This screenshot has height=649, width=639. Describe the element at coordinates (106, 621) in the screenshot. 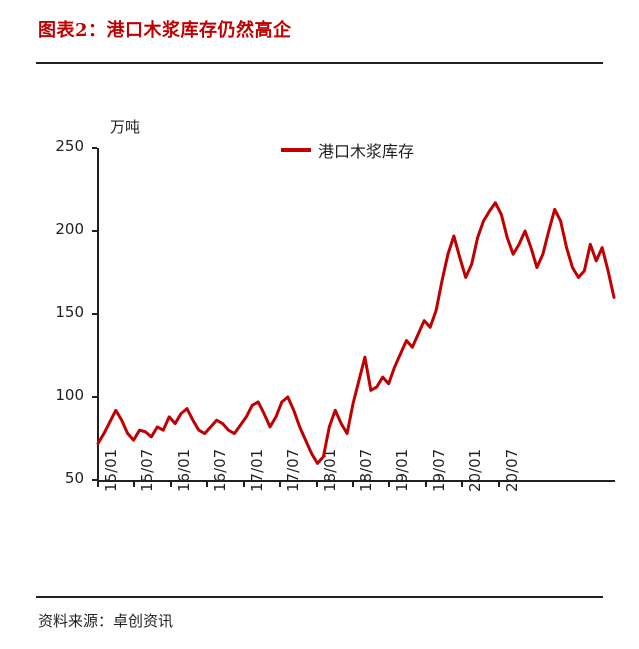

I see `source-note: 资料来源：卓创资讯` at that location.